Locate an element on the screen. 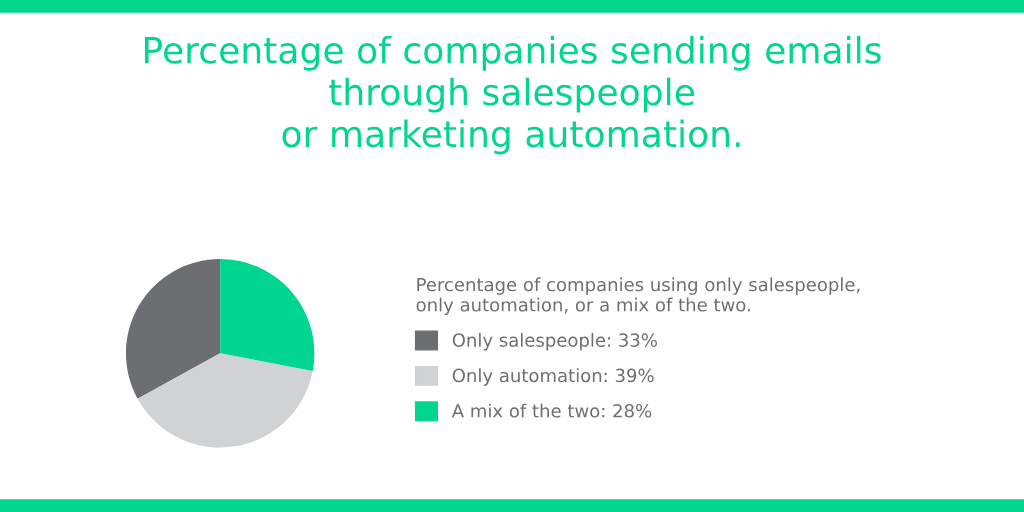 This screenshot has height=512, width=1024. legend-label: Only automation: 39% is located at coordinates (553, 377).